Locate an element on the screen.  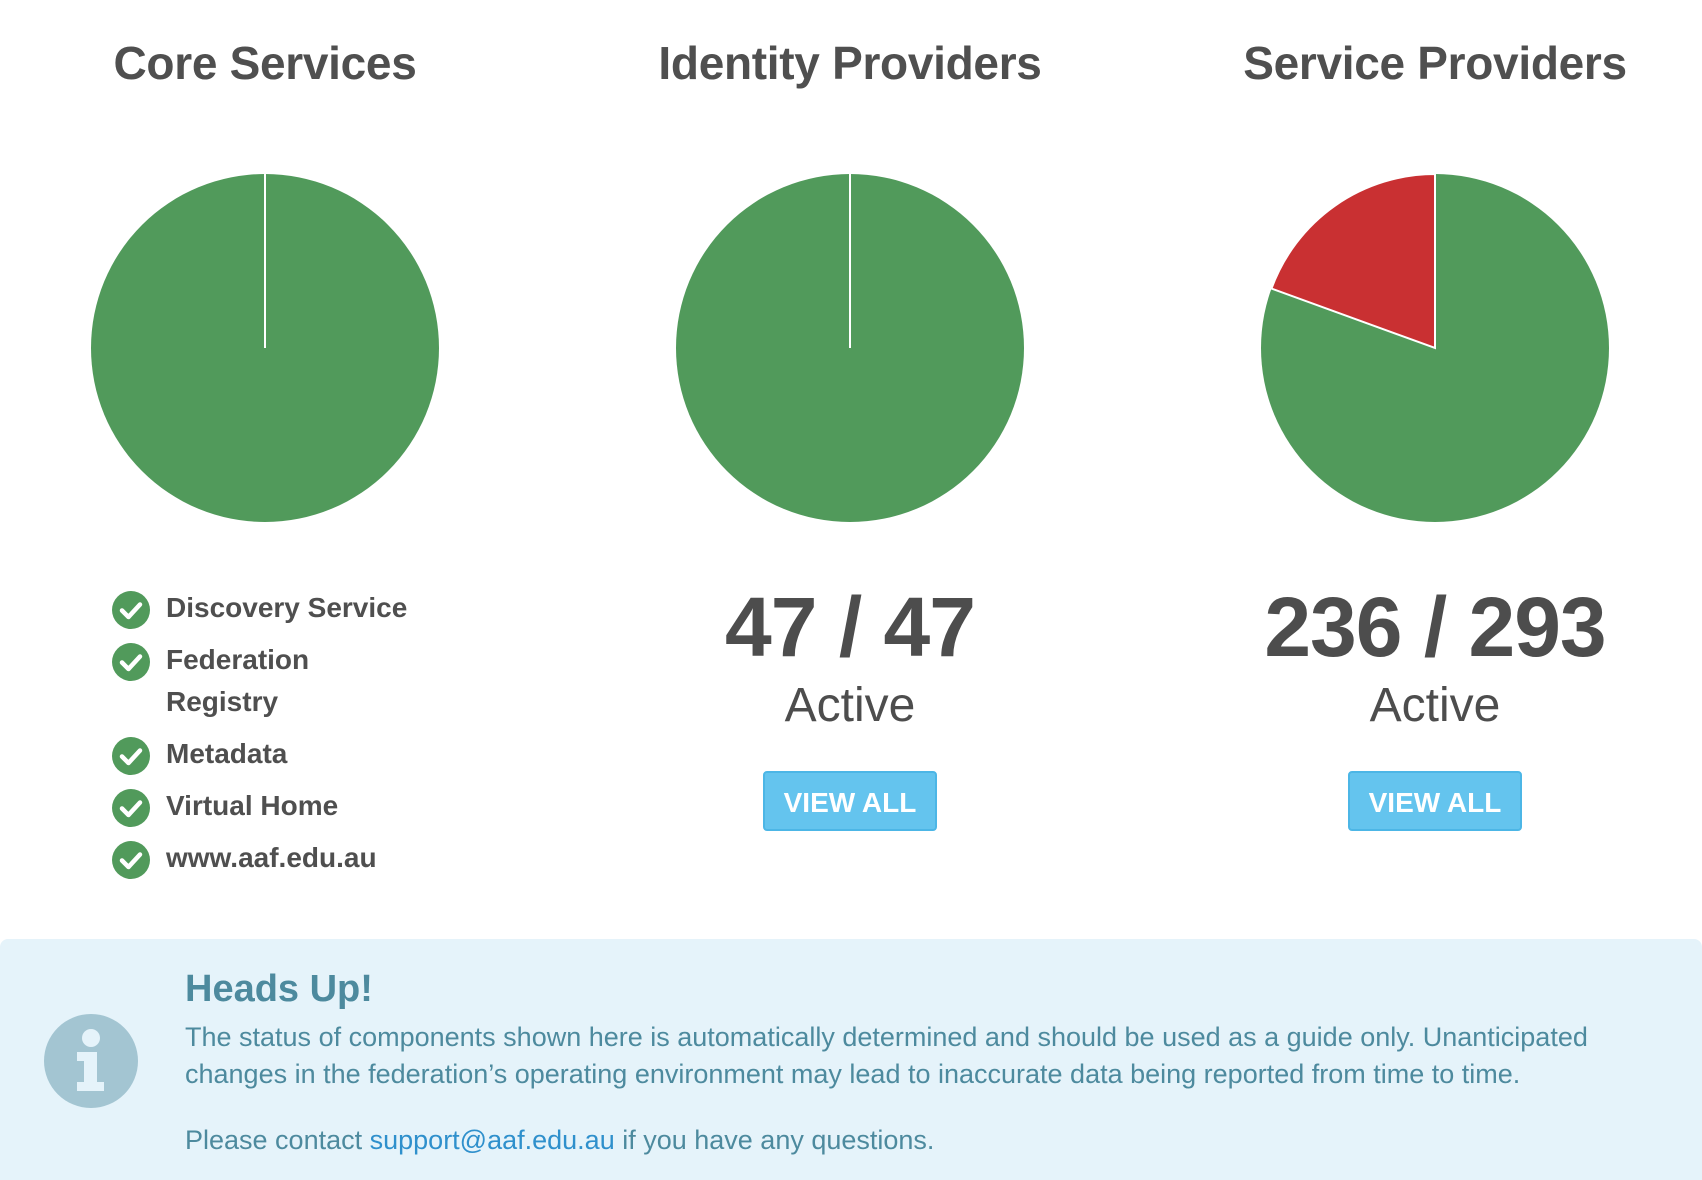
service-label: Metadata is located at coordinates (227, 753).